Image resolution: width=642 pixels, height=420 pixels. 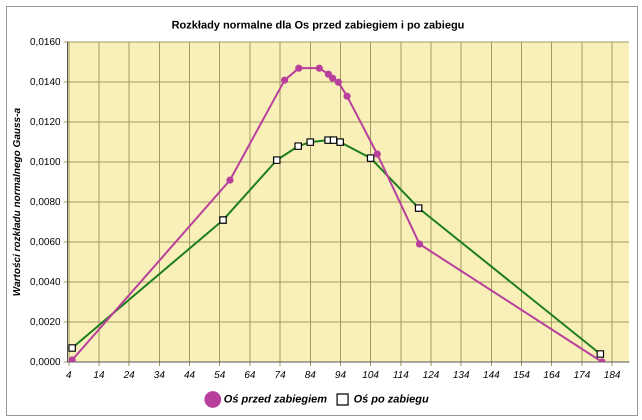 I want to click on y-tick-label: 0,0080, so click(x=46, y=202).